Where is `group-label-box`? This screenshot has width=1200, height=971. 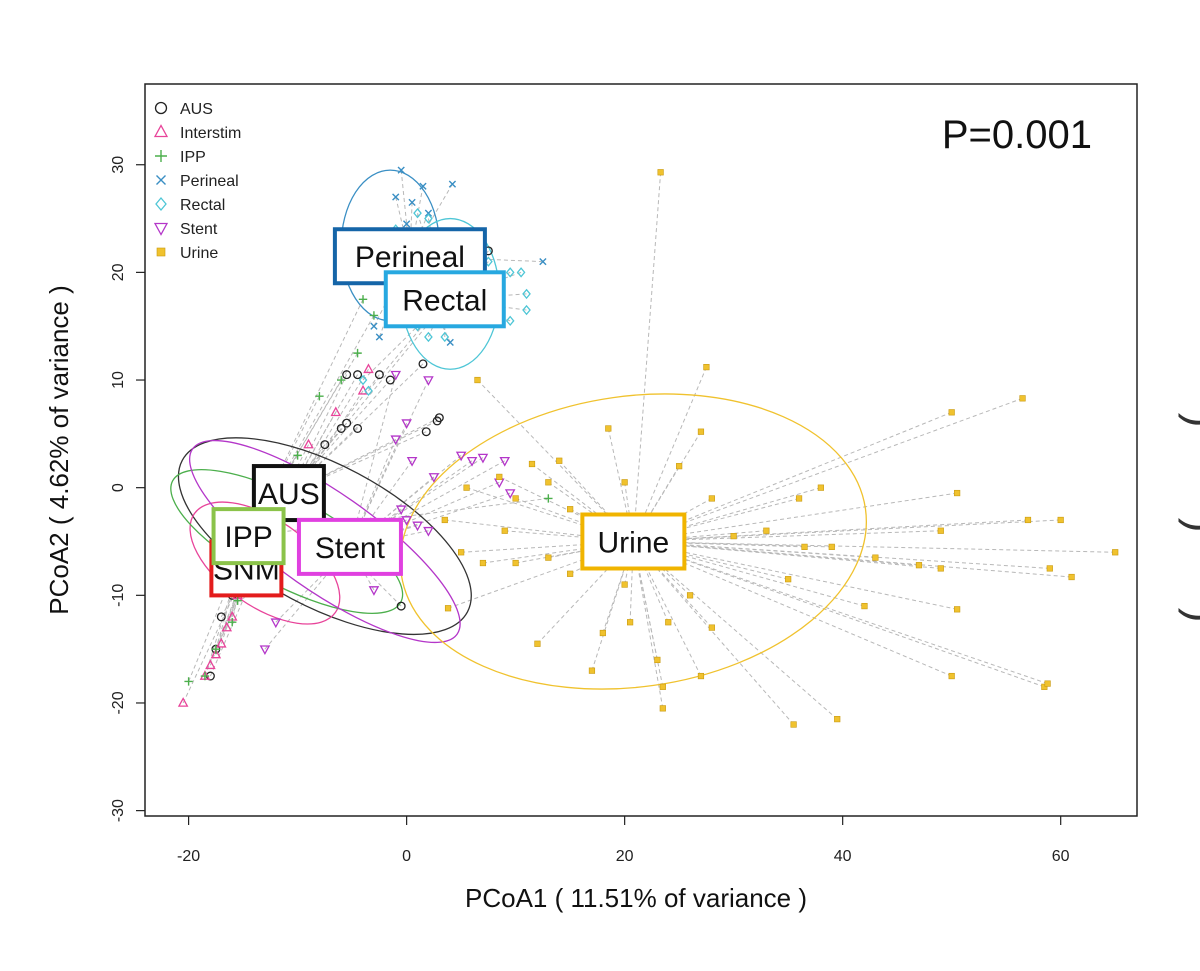 group-label-box is located at coordinates (633, 541).